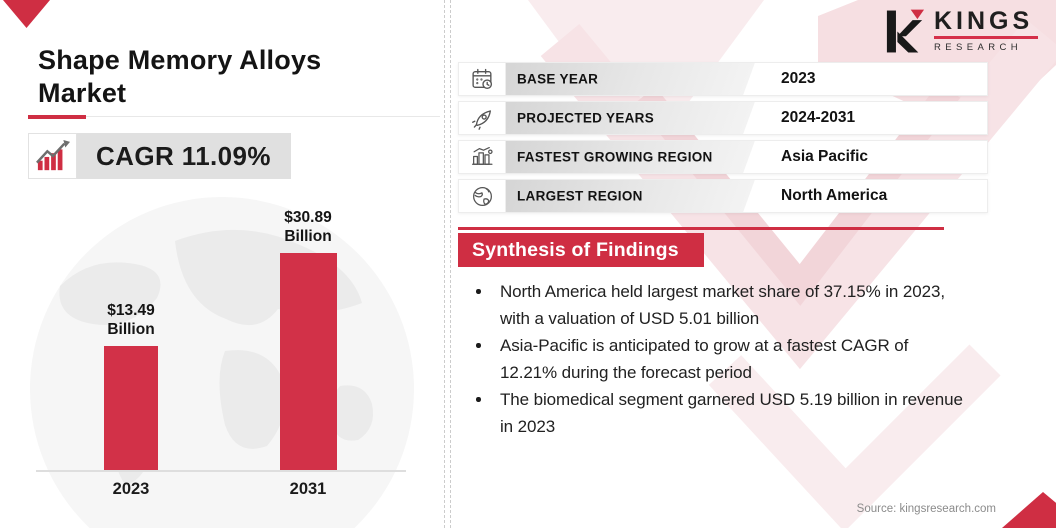 This screenshot has width=1056, height=528. Describe the element at coordinates (723, 196) in the screenshot. I see `fact-row-largest-region: LARGEST REGION North America` at that location.